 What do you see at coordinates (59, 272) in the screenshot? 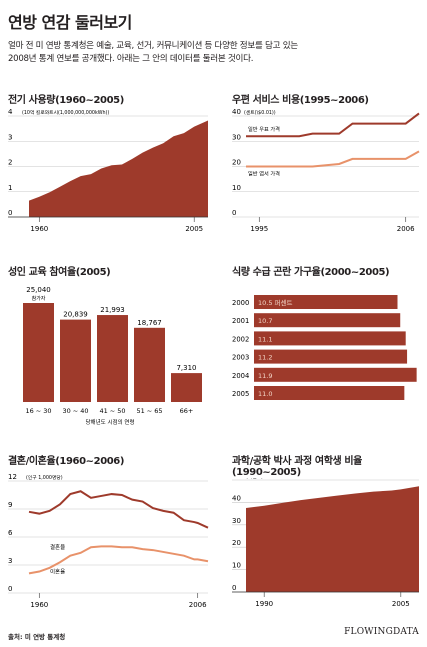
I see `adult-education-title: 성인 교육 참여율(2005)` at bounding box center [59, 272].